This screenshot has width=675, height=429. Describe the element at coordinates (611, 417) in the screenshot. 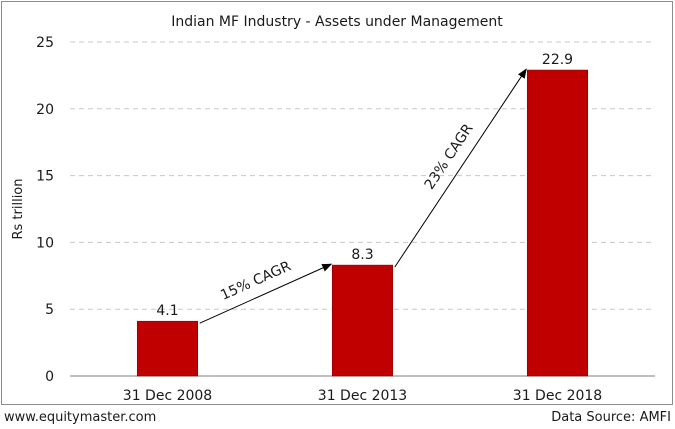

I see `footer-source: Data Source: AMFI` at that location.